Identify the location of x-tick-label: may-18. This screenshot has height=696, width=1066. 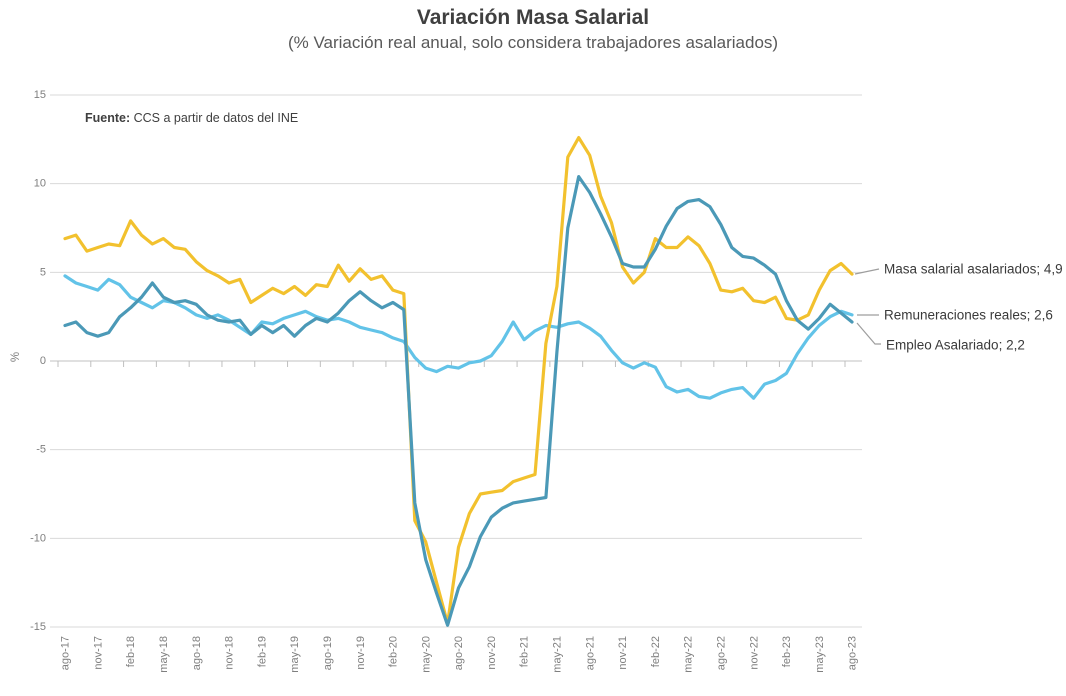
(164, 654).